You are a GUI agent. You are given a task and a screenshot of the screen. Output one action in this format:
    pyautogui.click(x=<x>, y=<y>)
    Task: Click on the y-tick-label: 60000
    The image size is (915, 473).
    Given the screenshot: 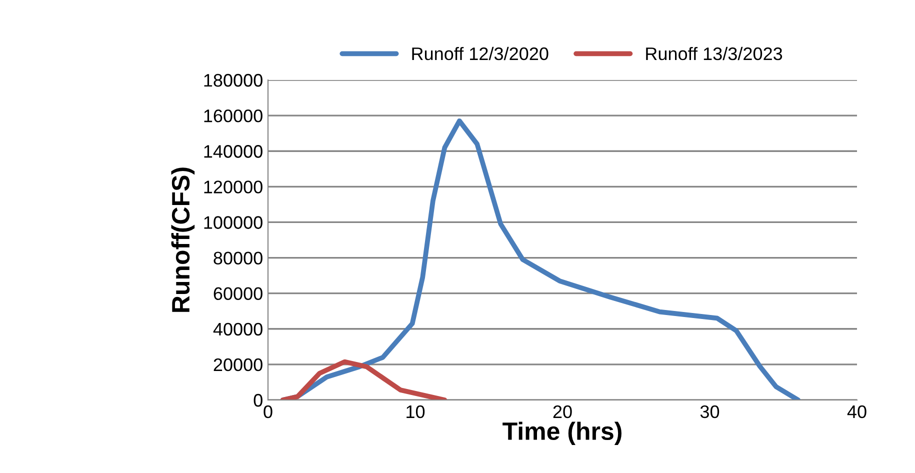 What is the action you would take?
    pyautogui.click(x=238, y=293)
    